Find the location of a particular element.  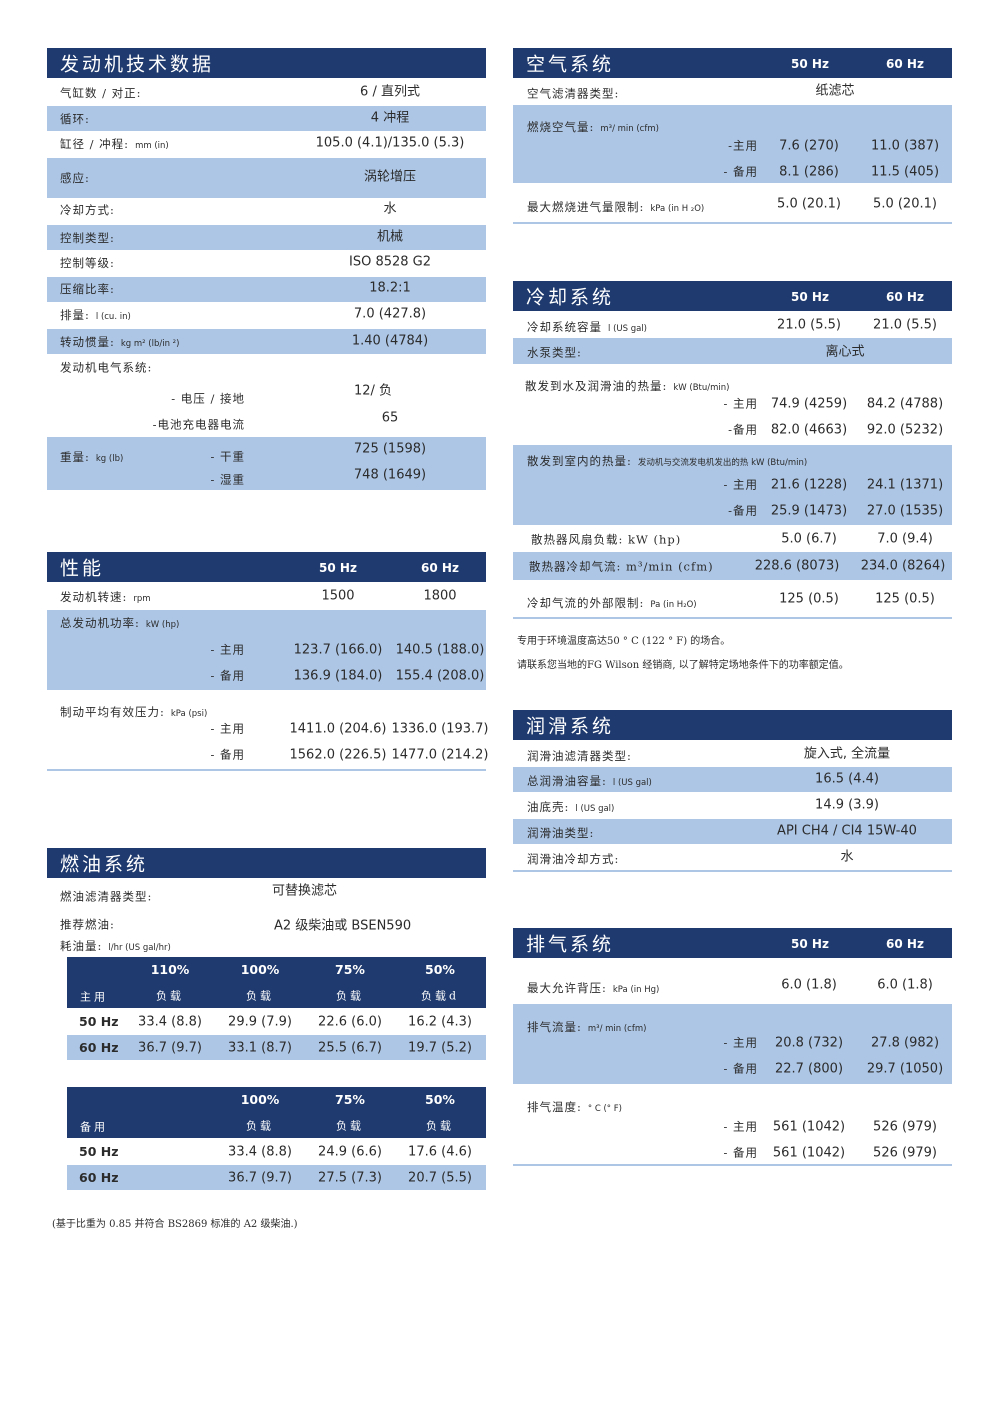

text: 总发动机功率: is located at coordinates (100, 622).